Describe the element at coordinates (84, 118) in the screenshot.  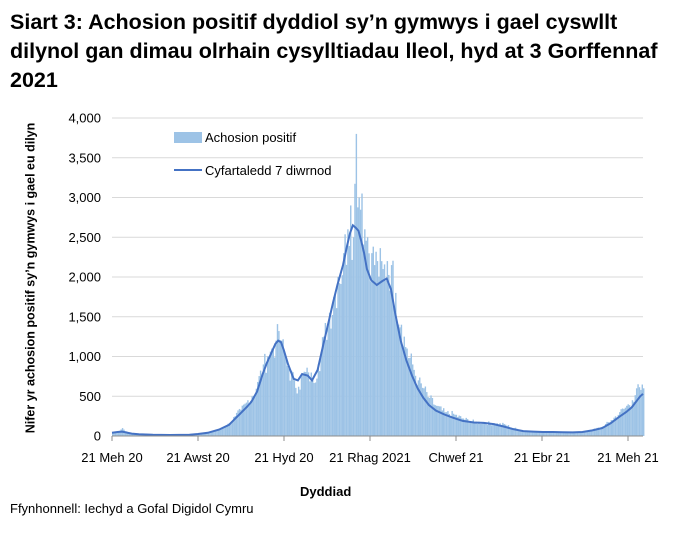
I see `y-tick-label: 4,000` at that location.